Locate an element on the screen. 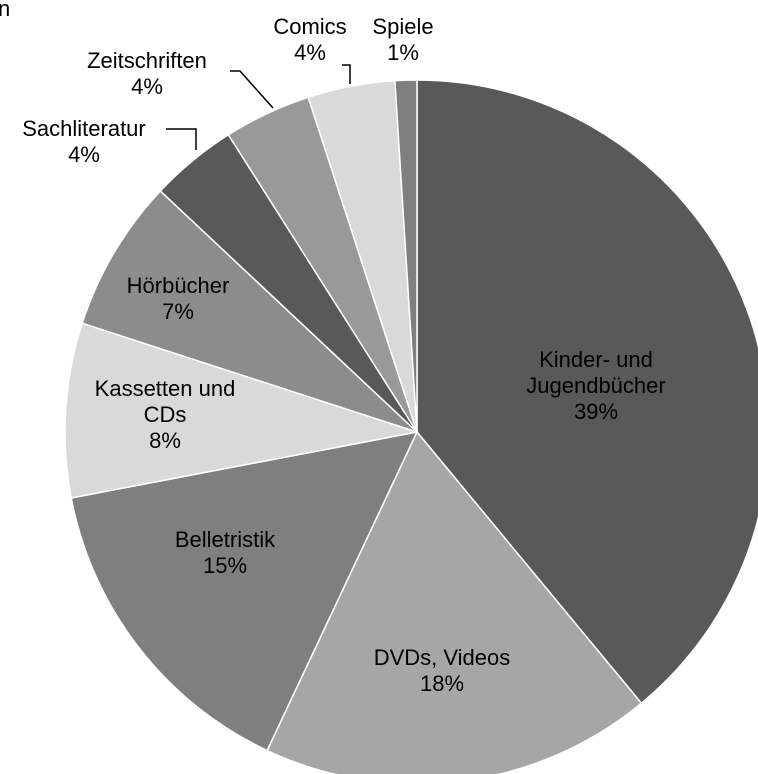 The image size is (758, 774). data-label-text: CDs is located at coordinates (165, 414).